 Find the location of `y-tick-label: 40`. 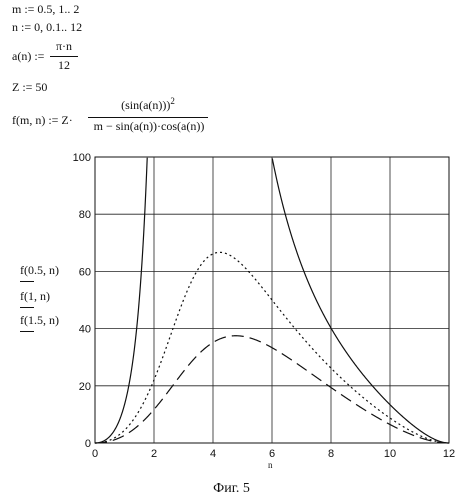

y-tick-label: 40 is located at coordinates (85, 330).